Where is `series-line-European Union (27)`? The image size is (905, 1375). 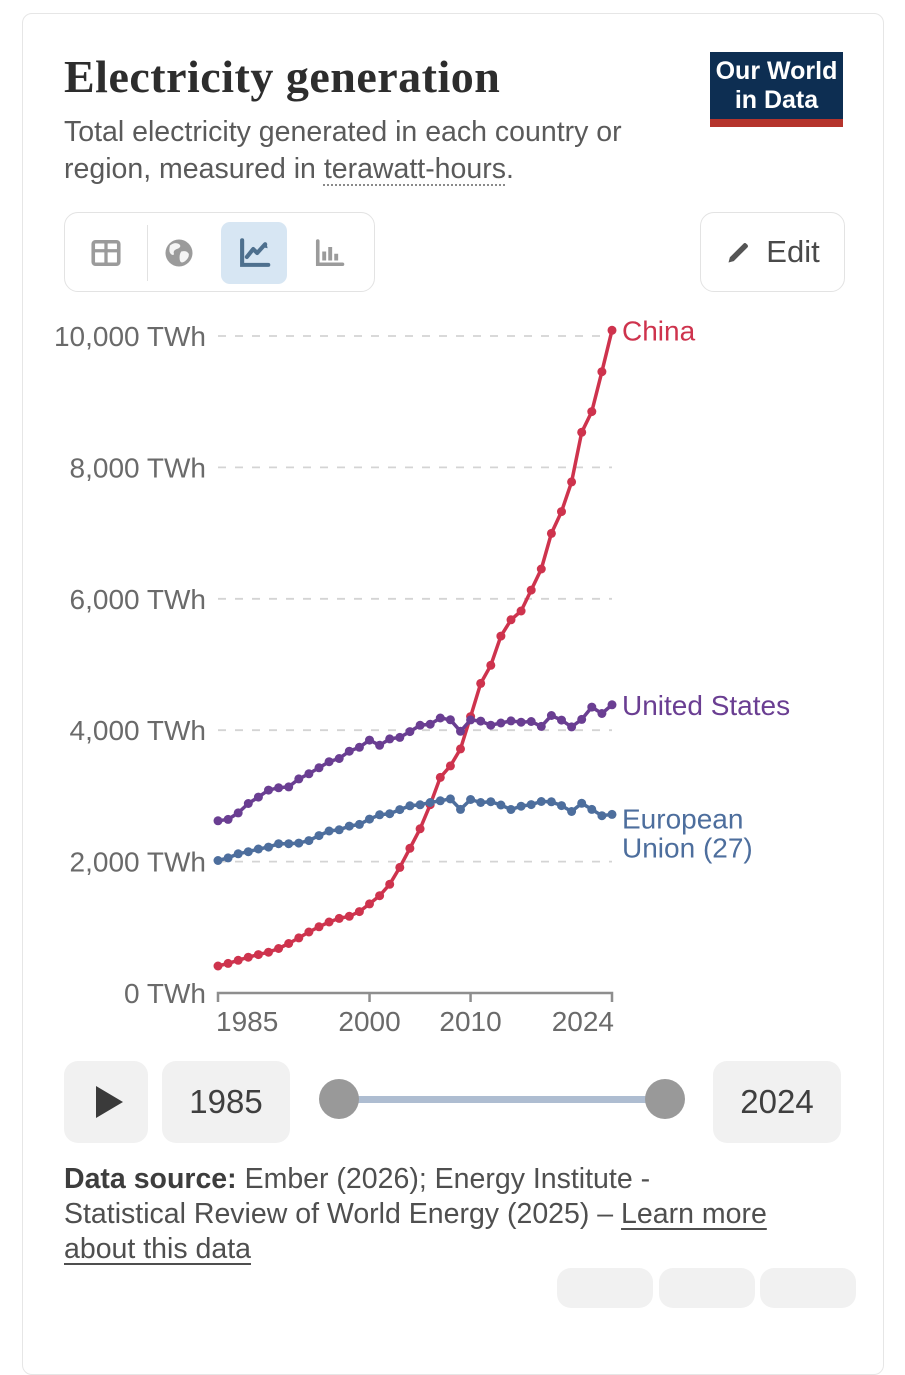
series-line-European Union (27) is located at coordinates (415, 830).